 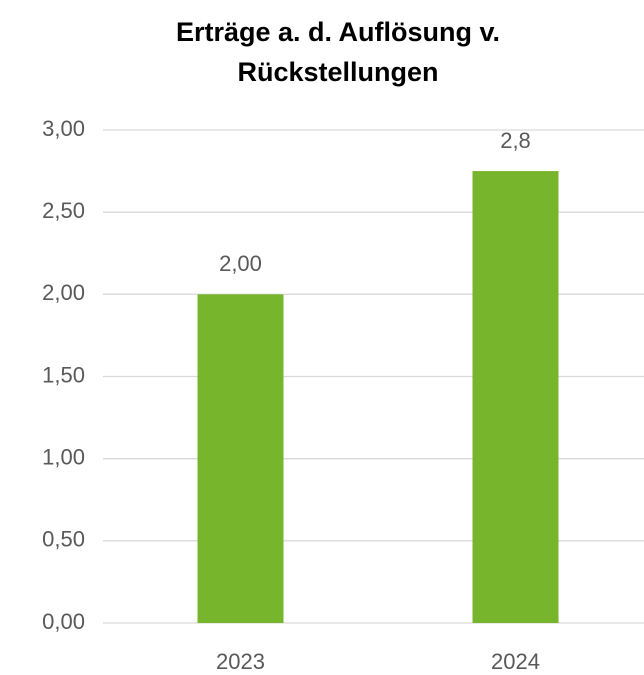 What do you see at coordinates (63, 456) in the screenshot?
I see `y-tick-label: 1,00` at bounding box center [63, 456].